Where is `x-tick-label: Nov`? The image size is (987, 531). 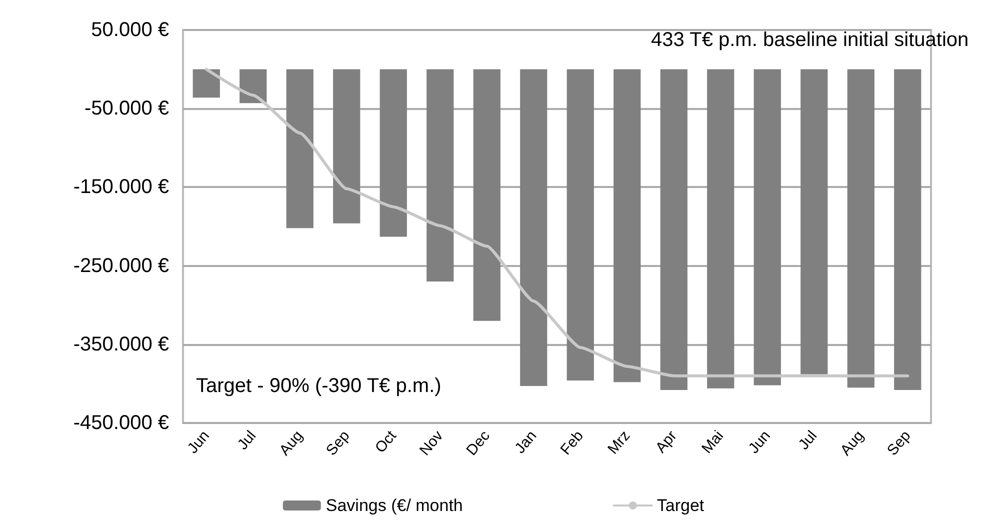
x-tick-label: Nov is located at coordinates (431, 443).